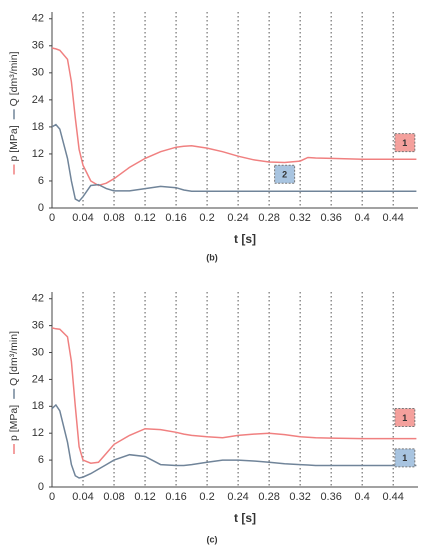 This screenshot has height=550, width=424. Describe the element at coordinates (212, 539) in the screenshot. I see `caption: (c)` at that location.